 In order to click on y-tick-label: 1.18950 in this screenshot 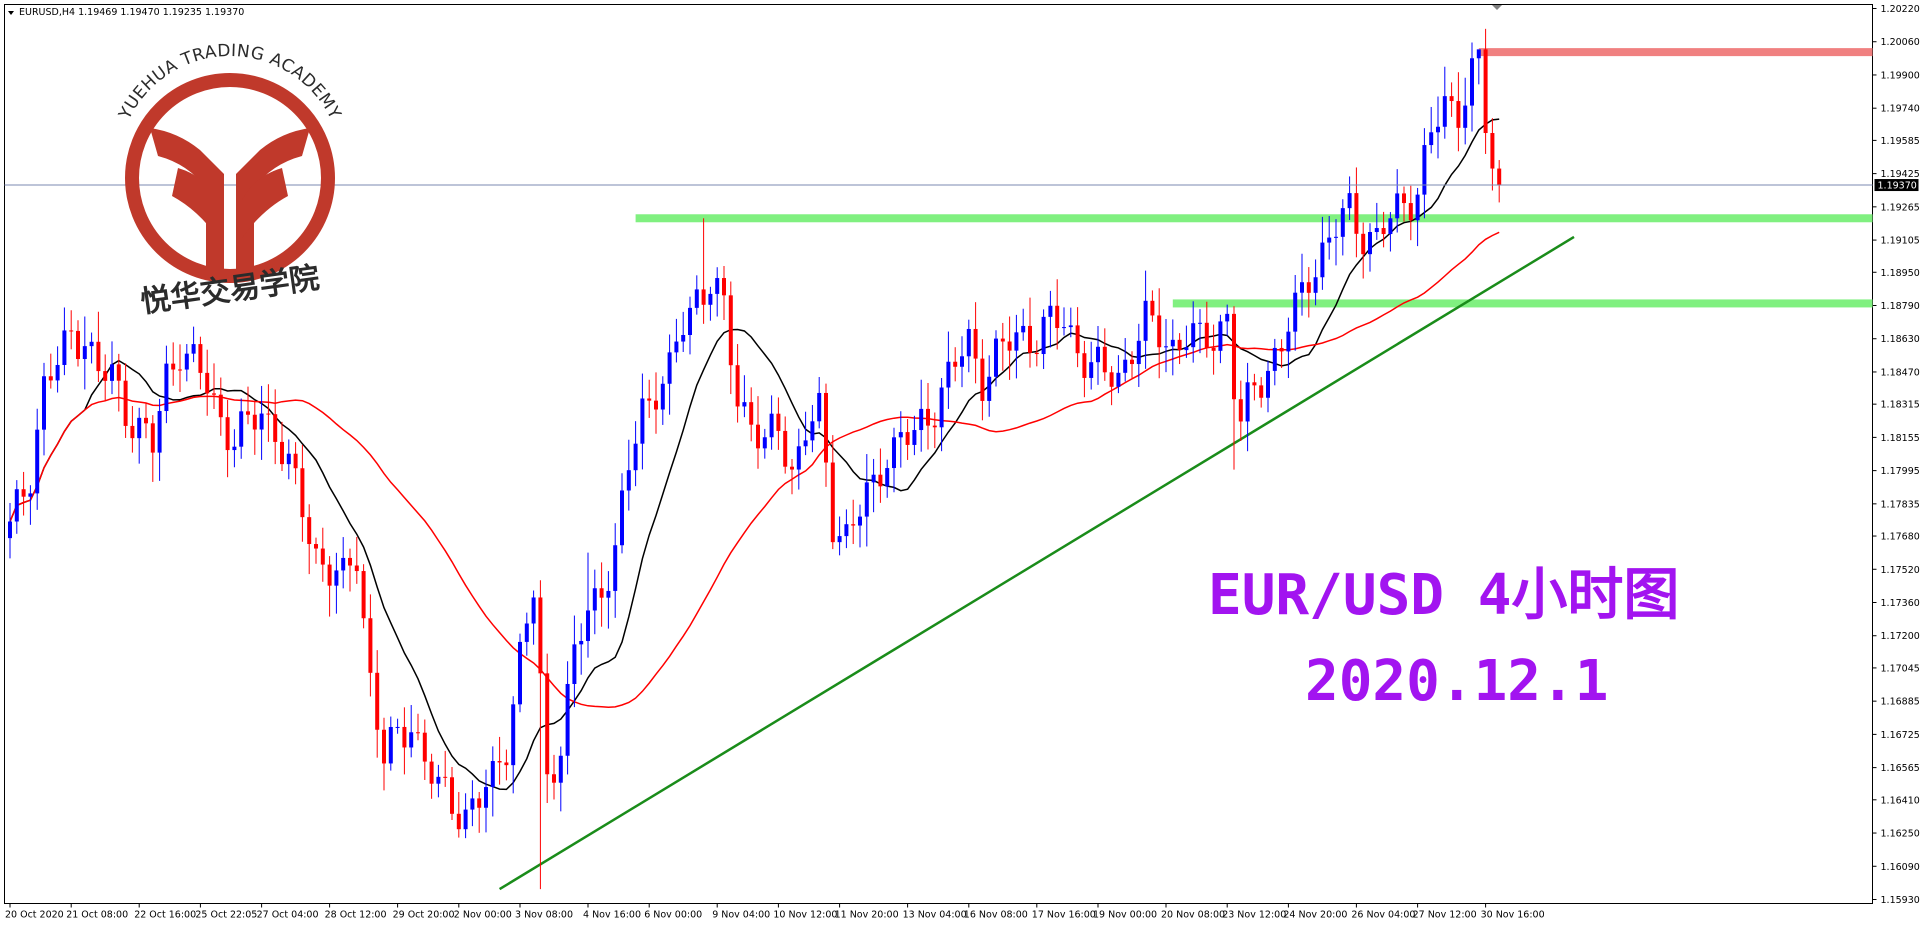, I will do `click(1900, 273)`.